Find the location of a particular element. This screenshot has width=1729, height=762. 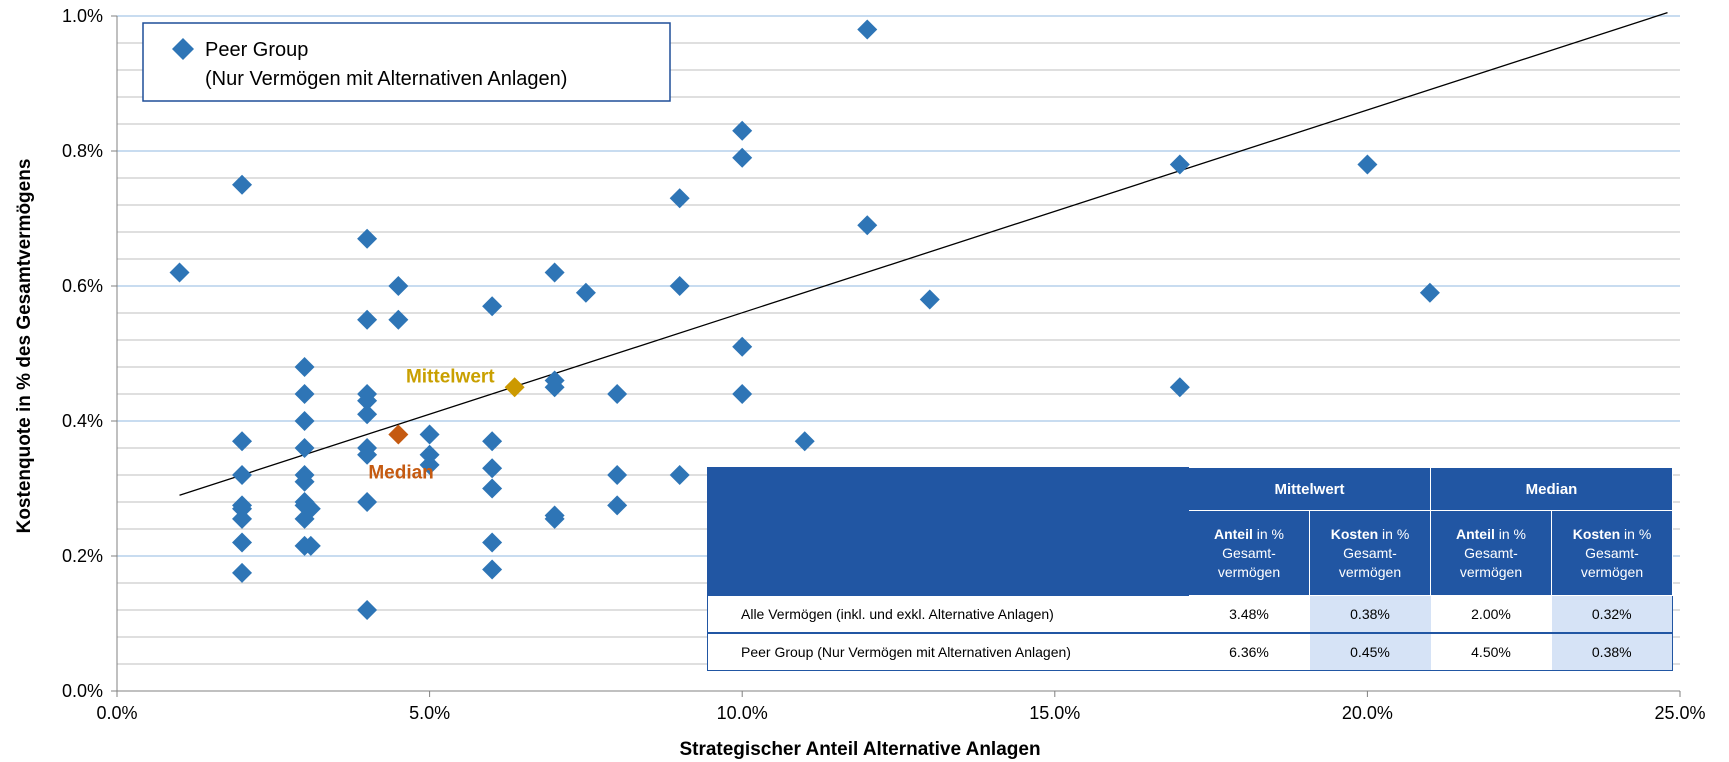

x-tick-label: 25.0% is located at coordinates (1679, 713).